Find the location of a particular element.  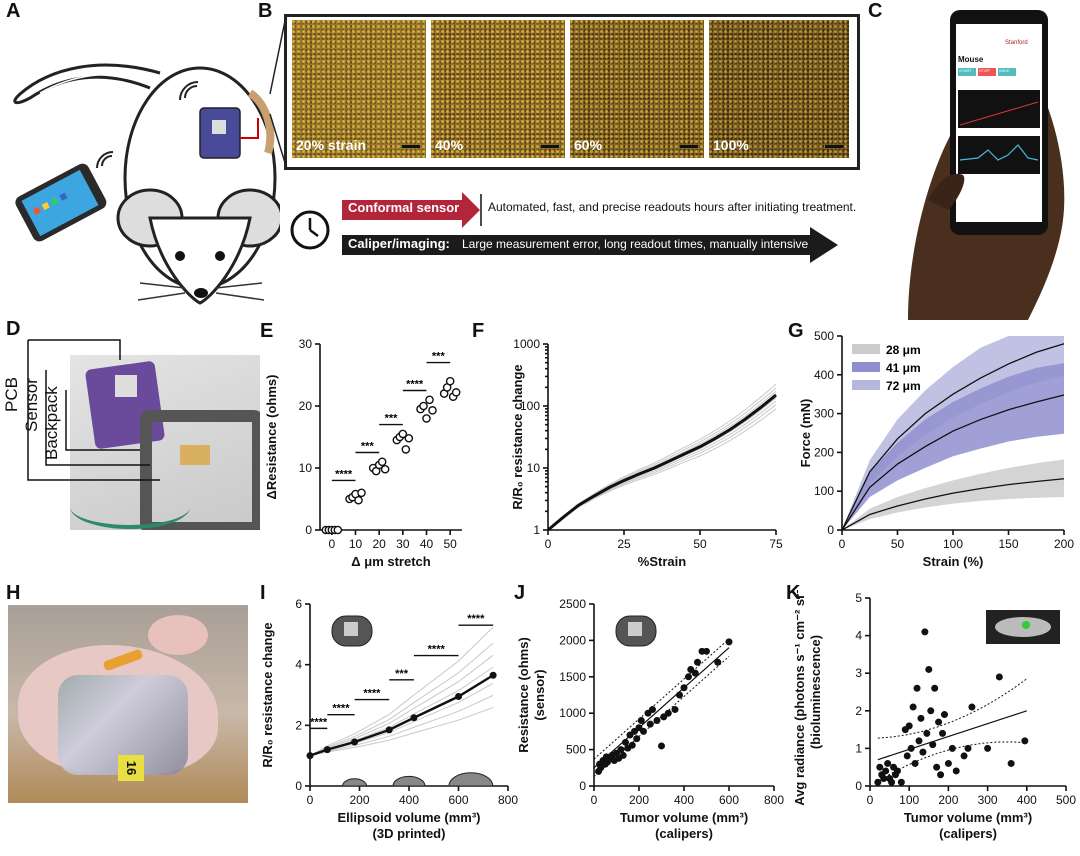

x-tick-label: 25 is located at coordinates (624, 544).